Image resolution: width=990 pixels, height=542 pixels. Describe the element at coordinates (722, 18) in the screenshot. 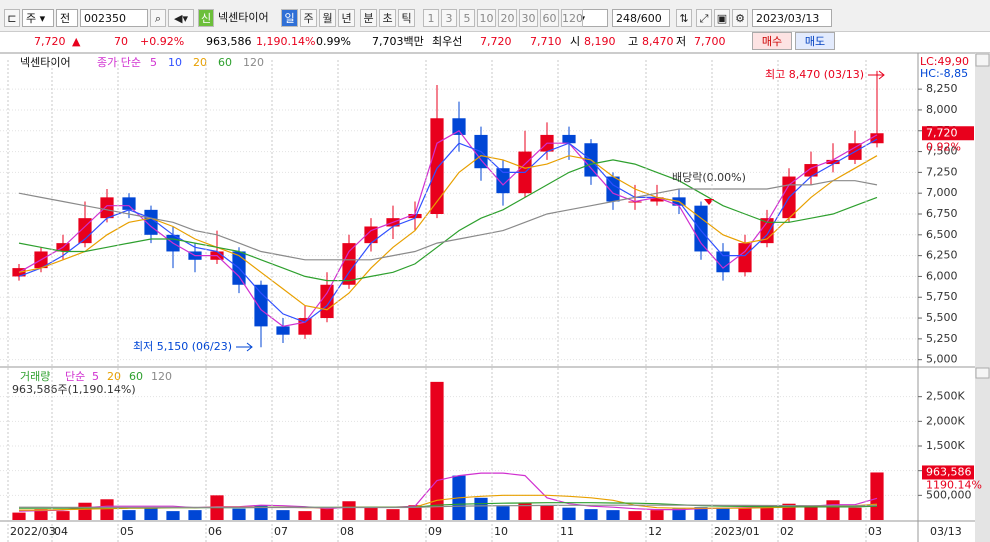

I see `save-btn: ▣` at that location.